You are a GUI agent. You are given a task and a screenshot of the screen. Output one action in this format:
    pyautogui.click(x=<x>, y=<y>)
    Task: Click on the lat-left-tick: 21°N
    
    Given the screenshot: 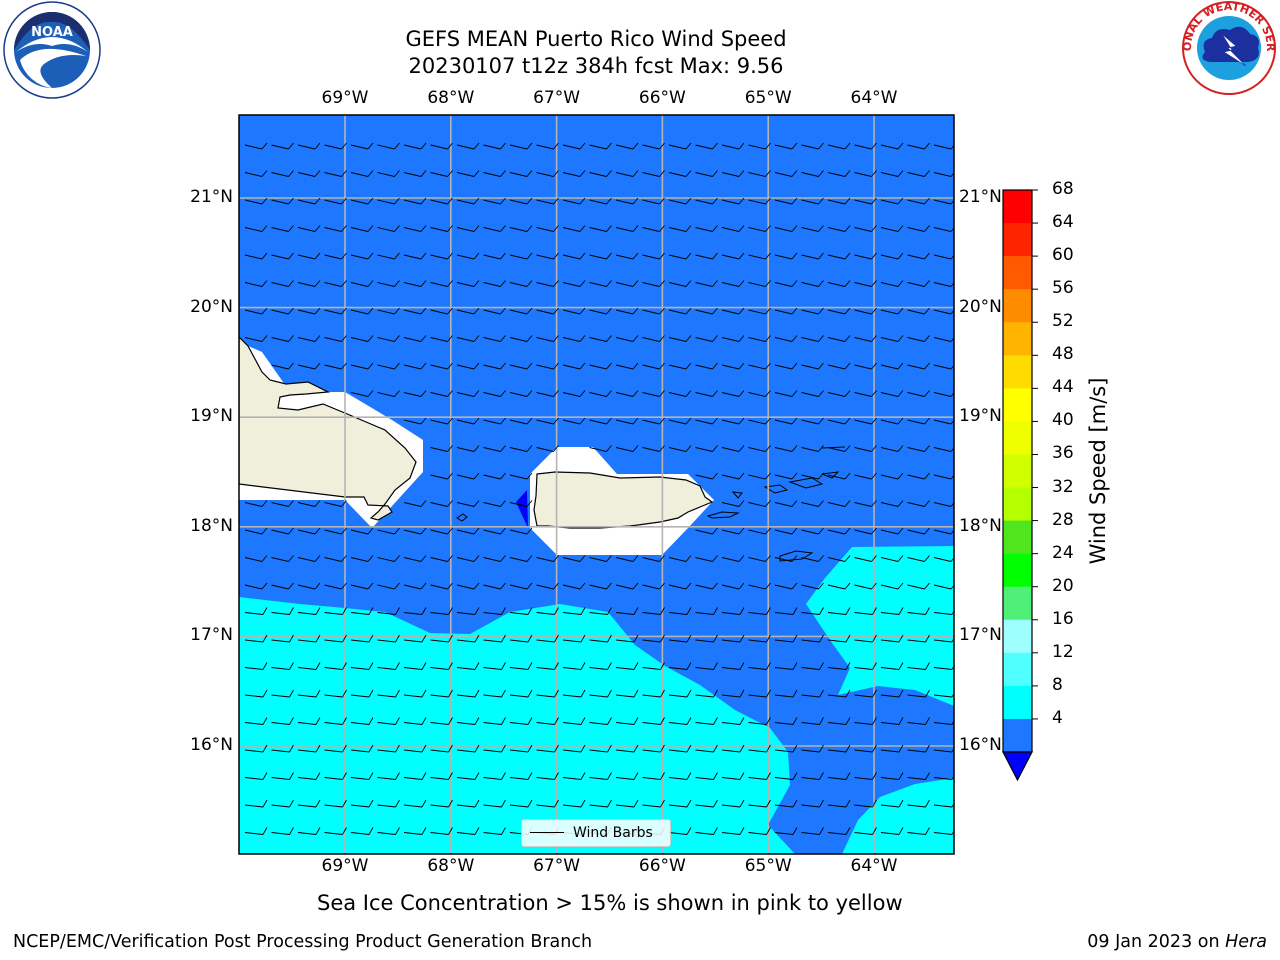 What is the action you would take?
    pyautogui.click(x=211, y=197)
    